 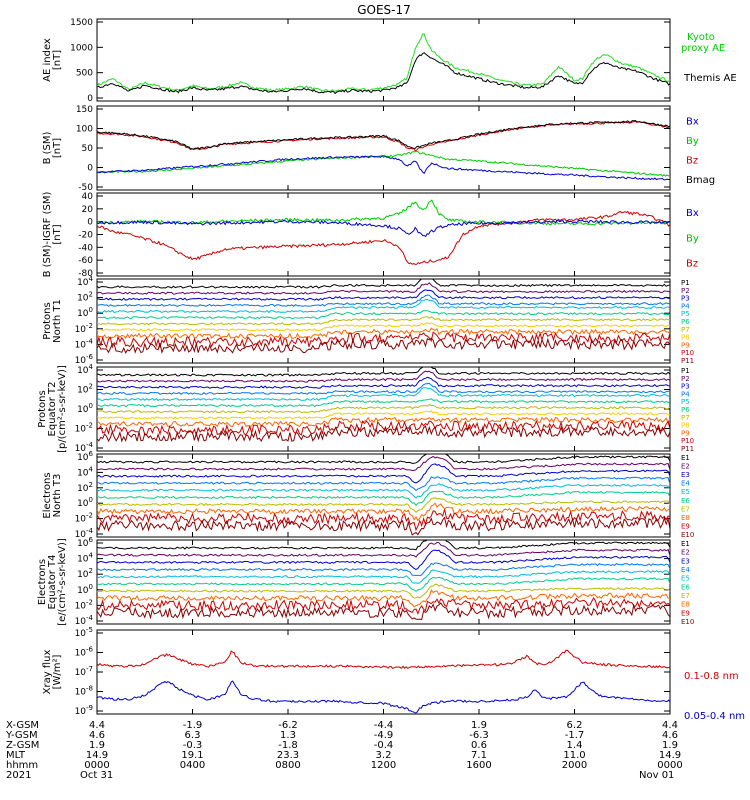 What do you see at coordinates (703, 48) in the screenshot?
I see `legend-entry: proxy AE` at bounding box center [703, 48].